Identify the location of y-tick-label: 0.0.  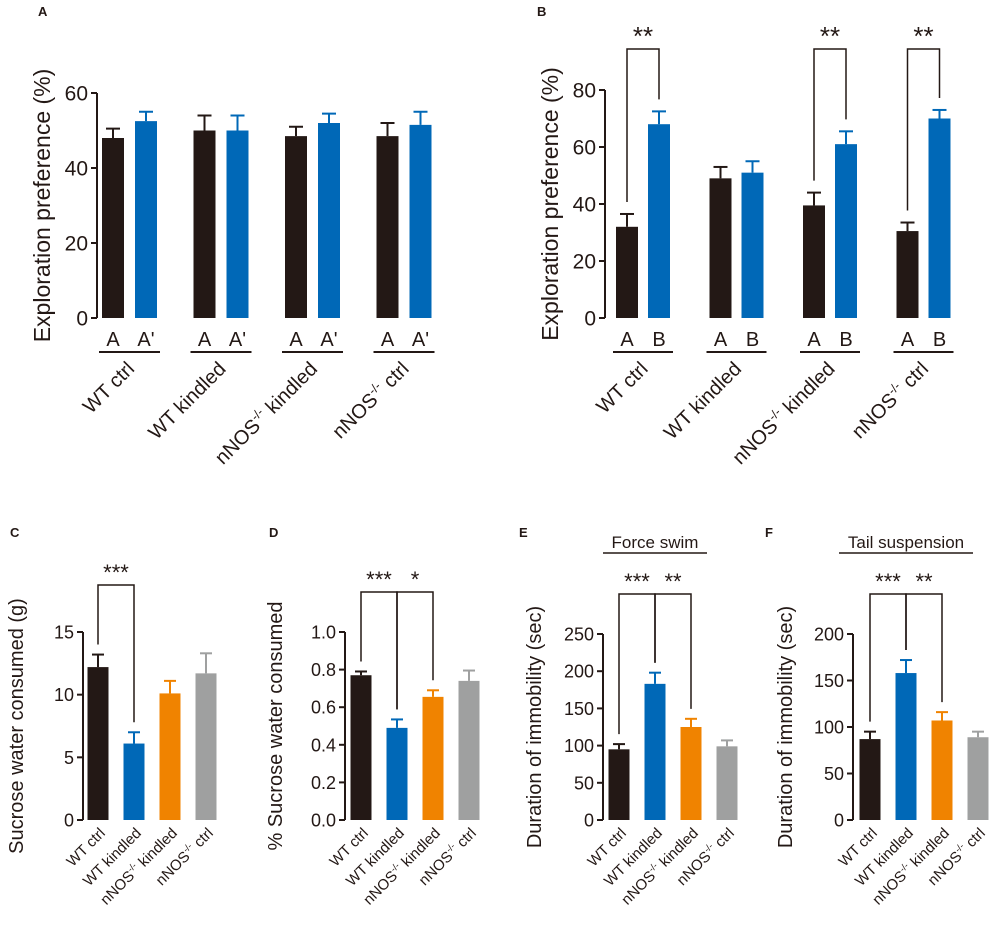
(323, 820).